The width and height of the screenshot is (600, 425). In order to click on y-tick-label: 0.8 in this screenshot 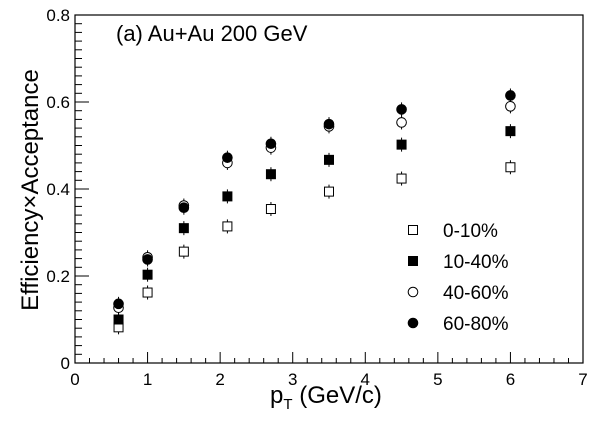, I will do `click(58, 15)`.